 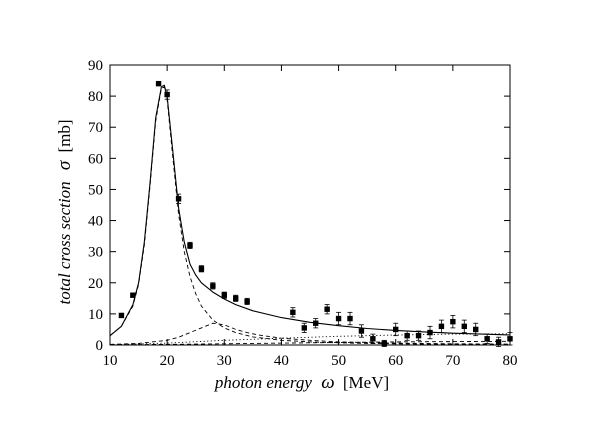 I want to click on x-tick-labels: 10 20 30 40 50 60 70 80, so click(x=310, y=361).